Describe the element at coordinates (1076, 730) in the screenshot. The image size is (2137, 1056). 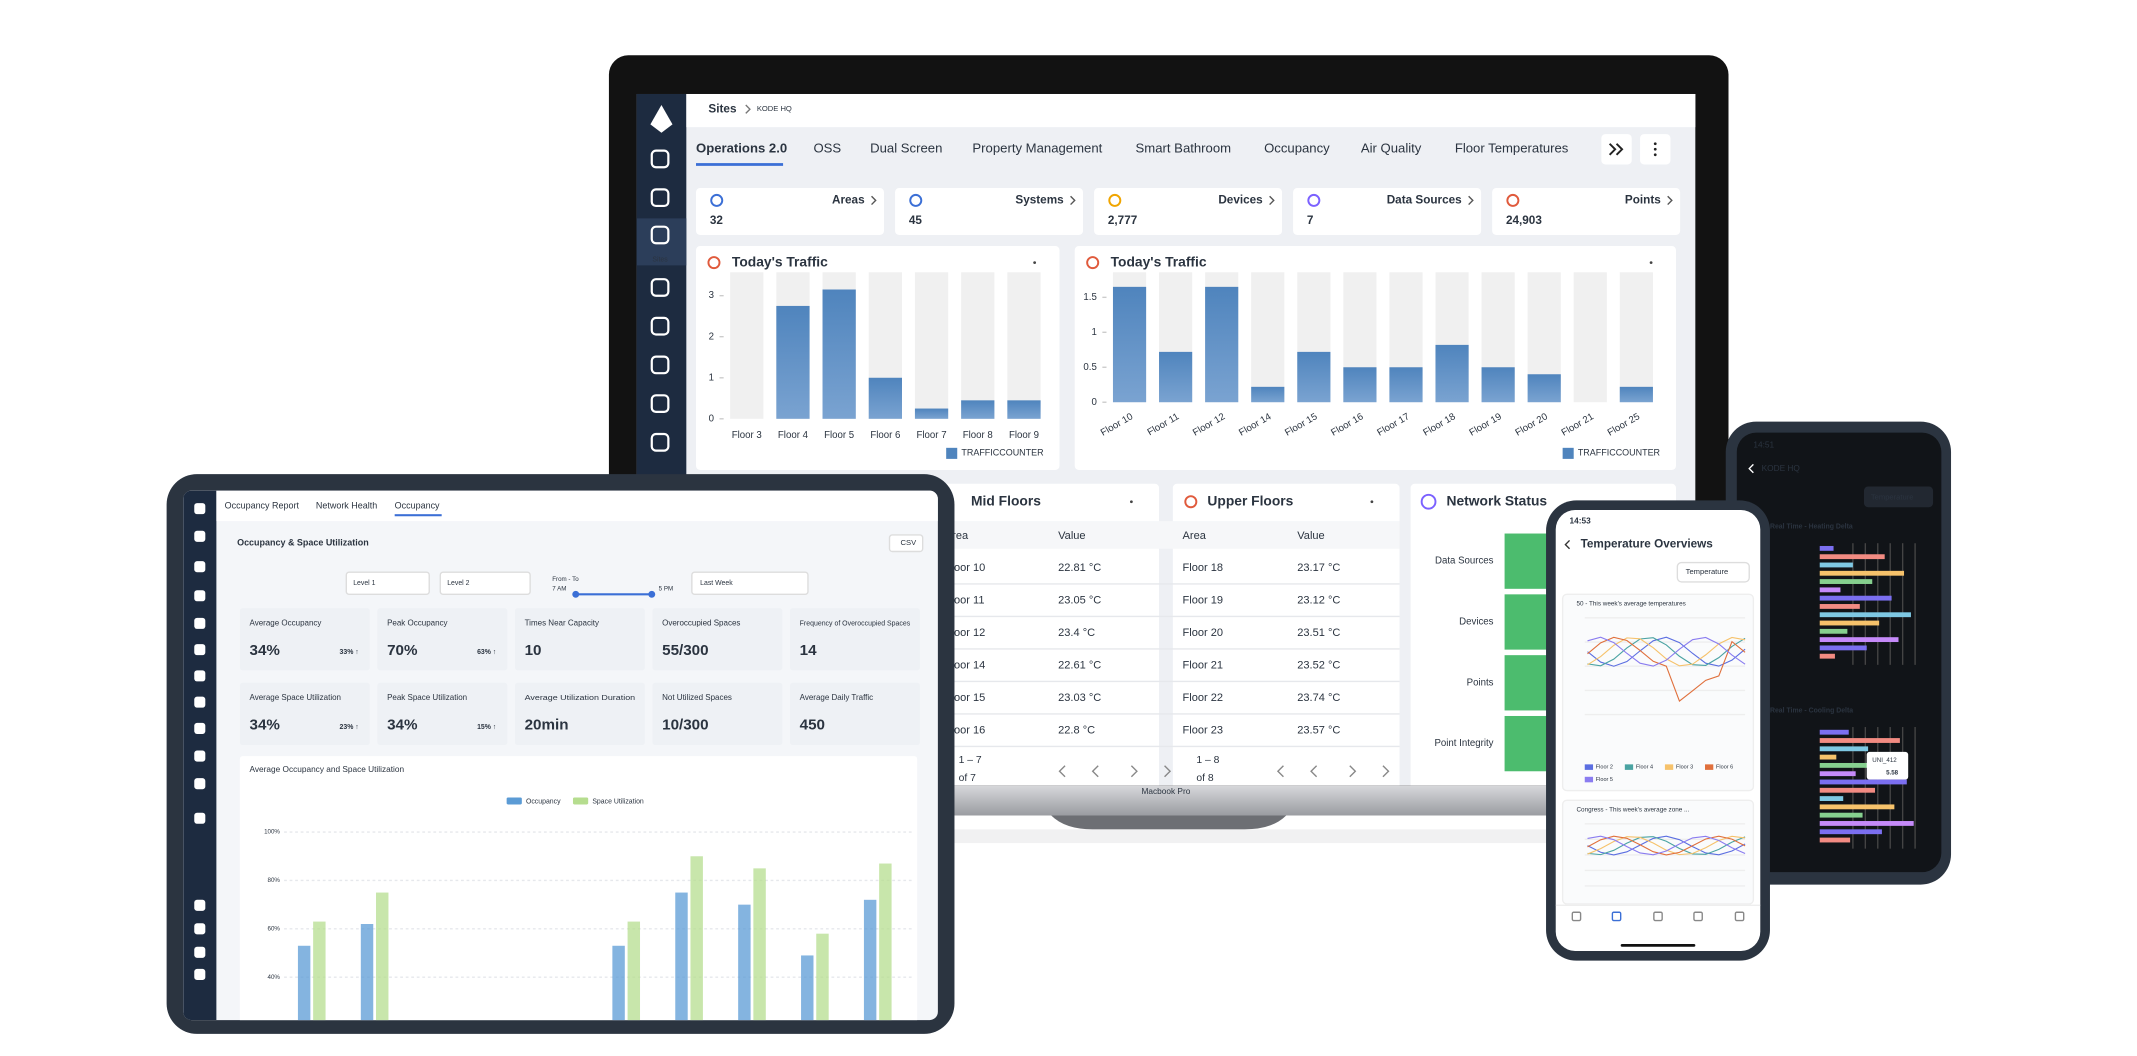
I see `table-cell: 22.8 °C` at that location.